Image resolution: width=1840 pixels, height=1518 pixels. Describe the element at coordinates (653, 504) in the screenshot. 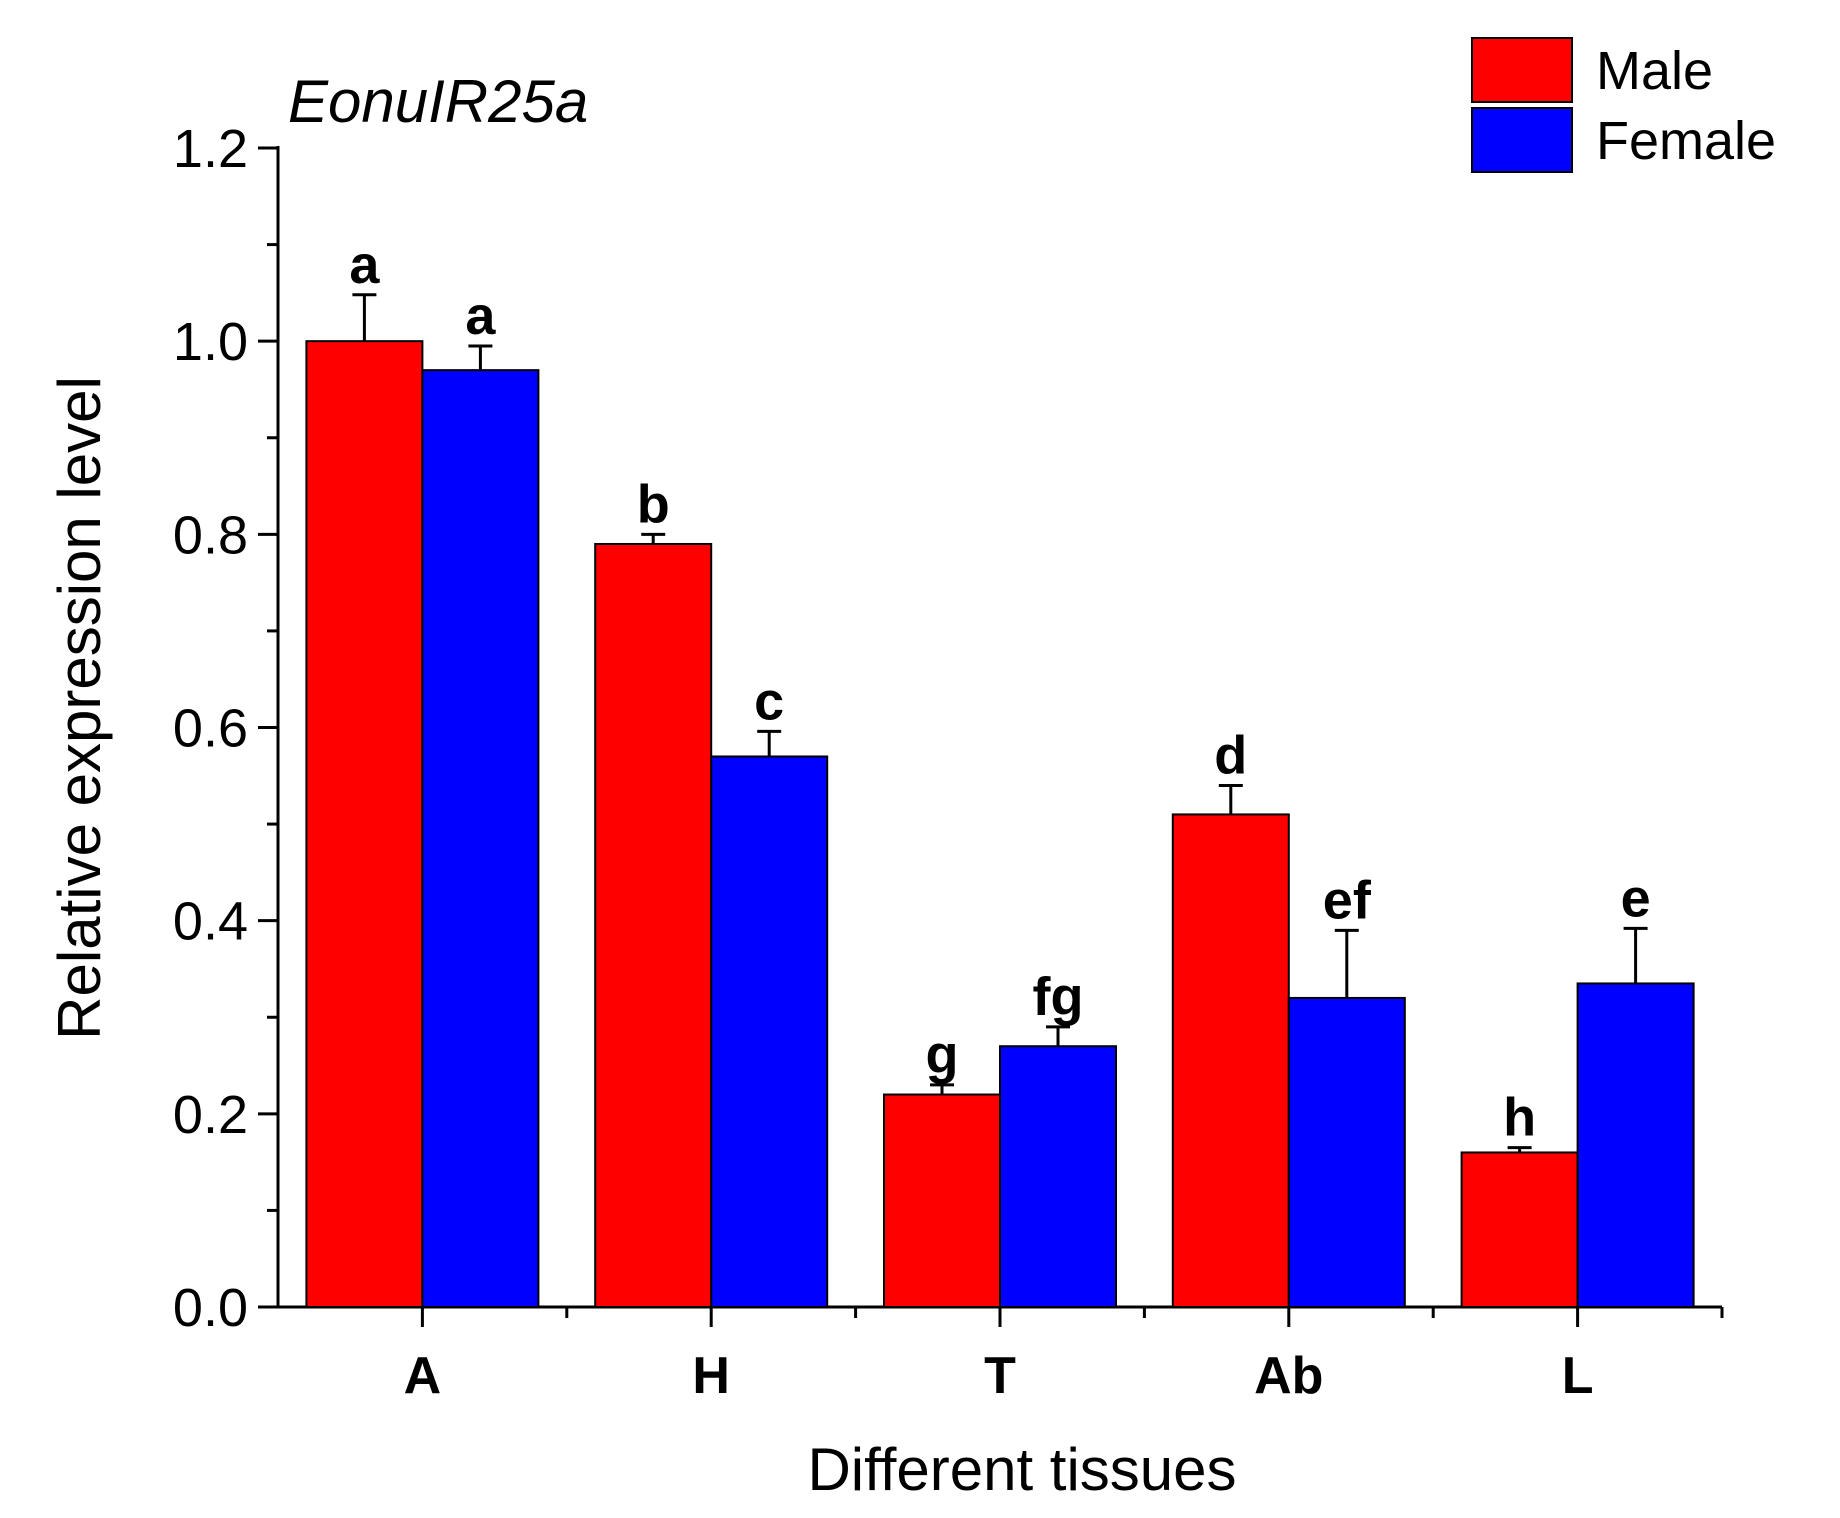

I see `significance-label: b` at that location.